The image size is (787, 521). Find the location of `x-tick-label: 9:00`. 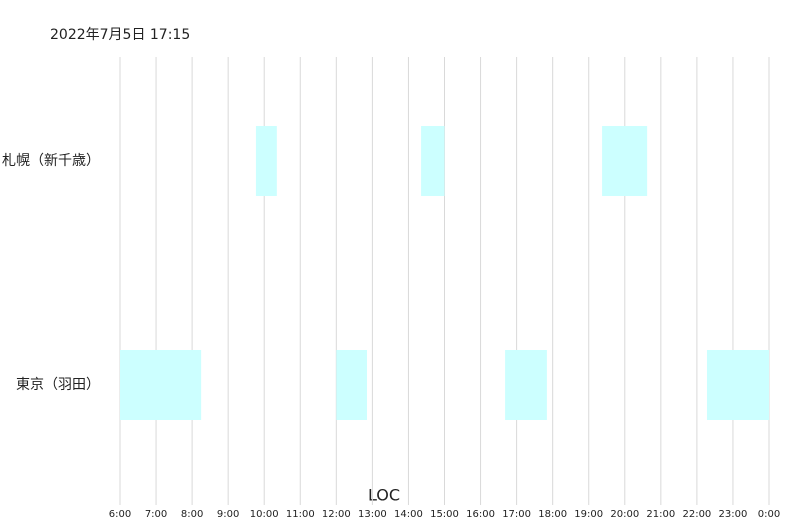

x-tick-label: 9:00 is located at coordinates (228, 514).